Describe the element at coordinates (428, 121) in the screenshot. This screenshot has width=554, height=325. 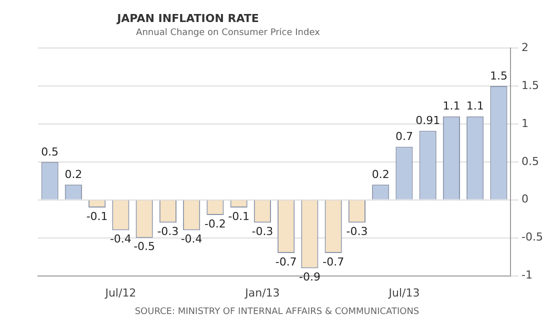
I see `data-label: 0.91` at that location.